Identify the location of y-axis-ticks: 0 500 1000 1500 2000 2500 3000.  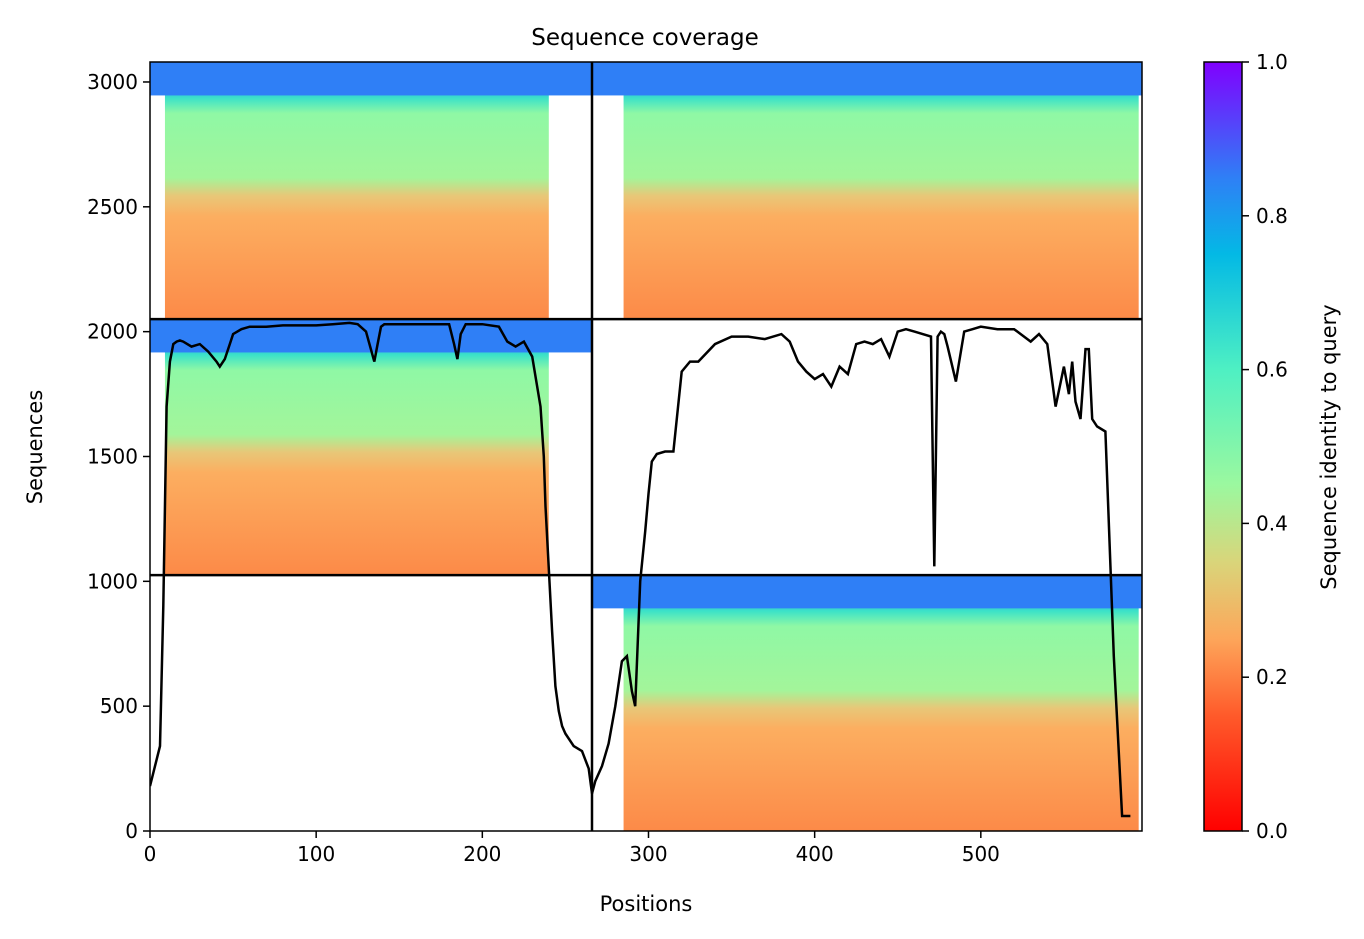
(118, 456).